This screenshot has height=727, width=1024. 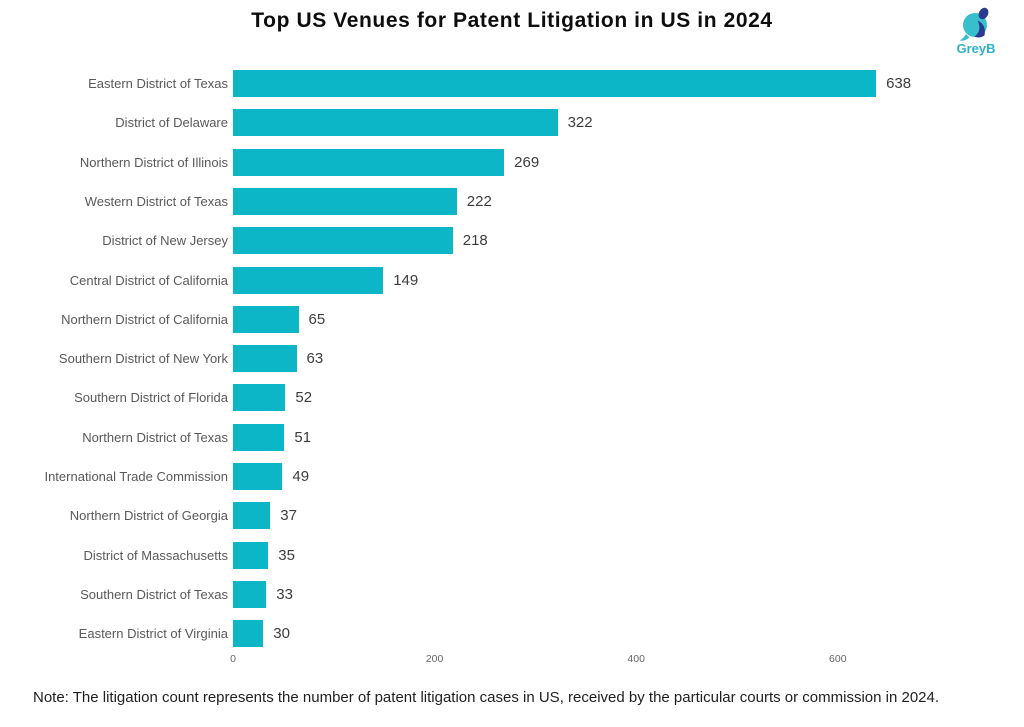 I want to click on category-label: District of Massachusetts, so click(x=156, y=555).